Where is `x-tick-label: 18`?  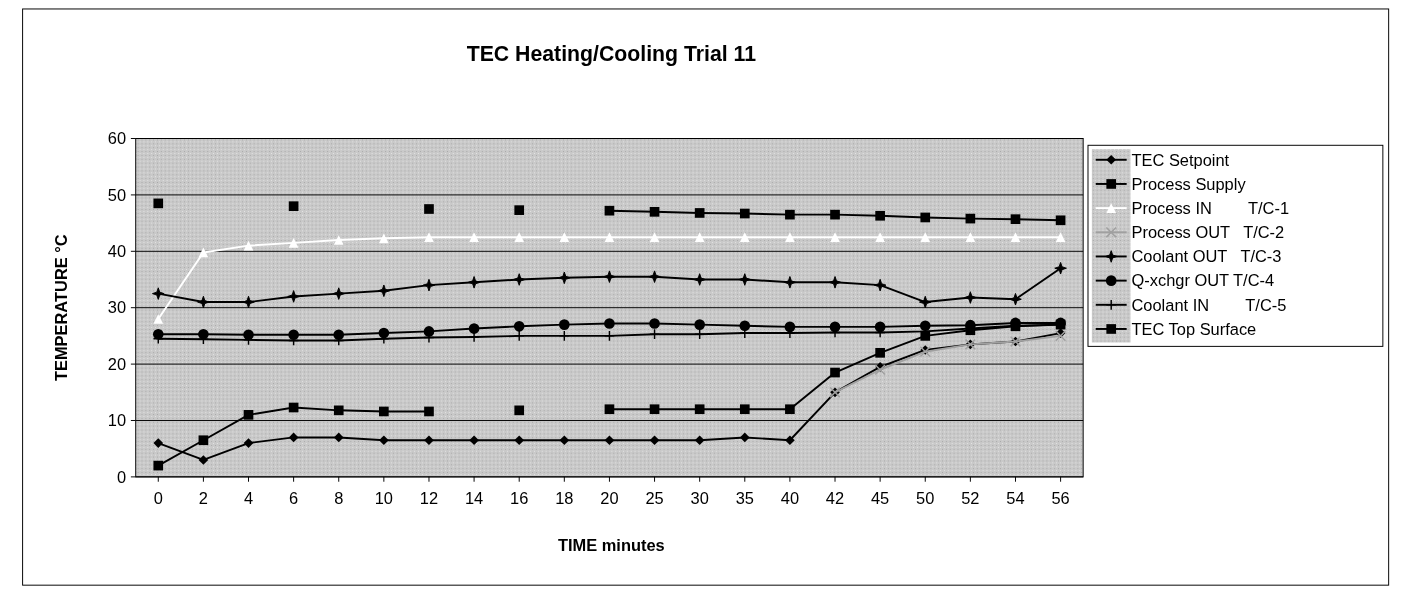
x-tick-label: 18 is located at coordinates (564, 497).